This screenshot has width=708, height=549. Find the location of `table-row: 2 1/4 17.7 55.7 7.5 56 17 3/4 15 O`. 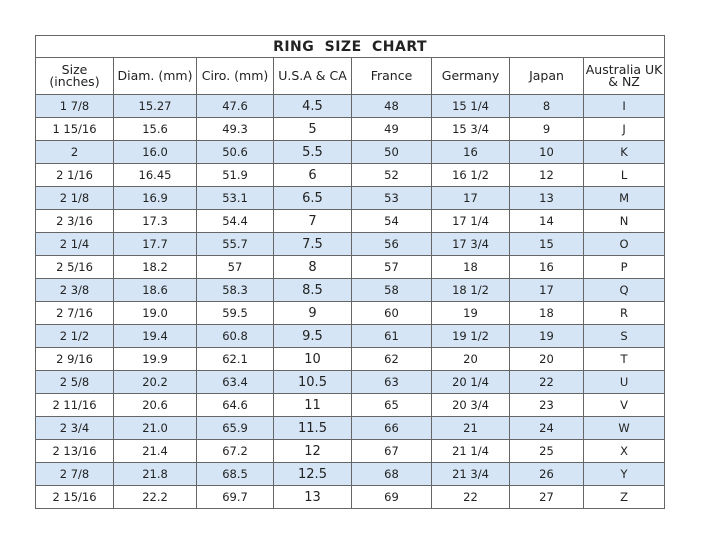

table-row: 2 1/4 17.7 55.7 7.5 56 17 3/4 15 O is located at coordinates (350, 244).